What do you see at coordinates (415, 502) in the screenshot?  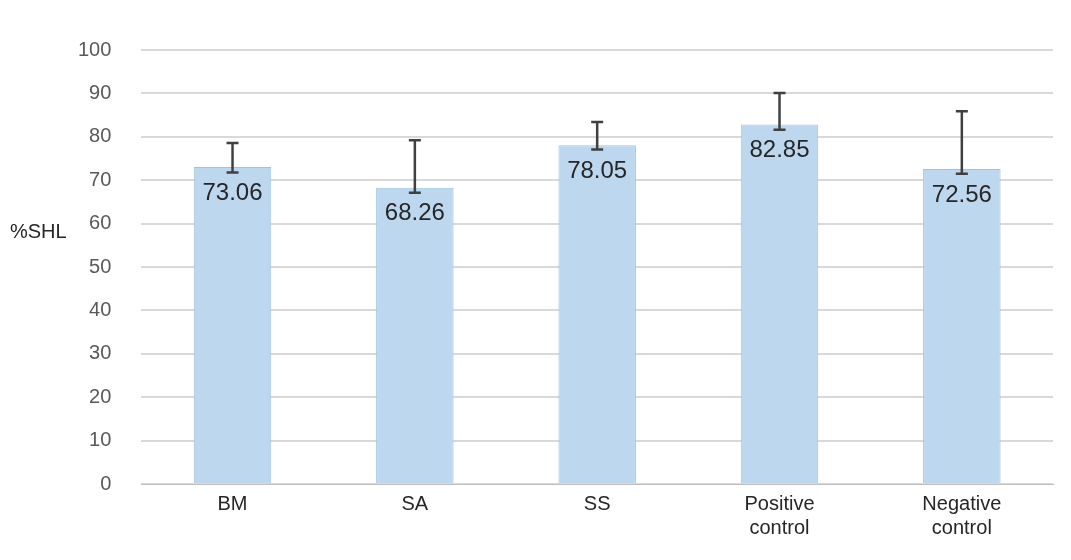 I see `x-tick-label: SA` at bounding box center [415, 502].